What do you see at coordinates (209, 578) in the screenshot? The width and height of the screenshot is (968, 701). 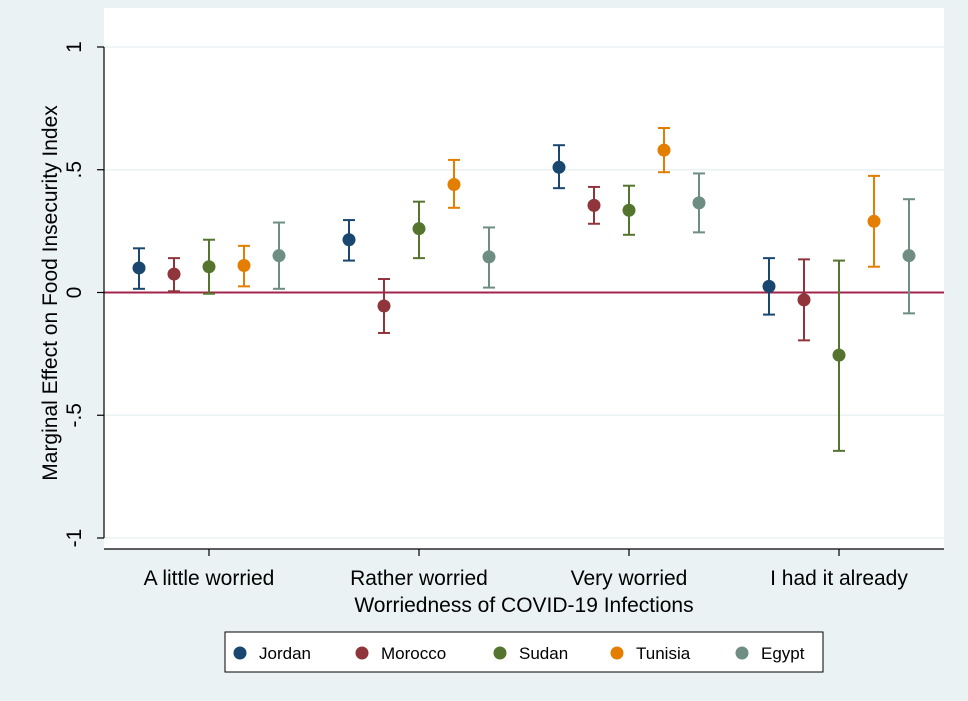 I see `x-tick-label-0: A little worried` at bounding box center [209, 578].